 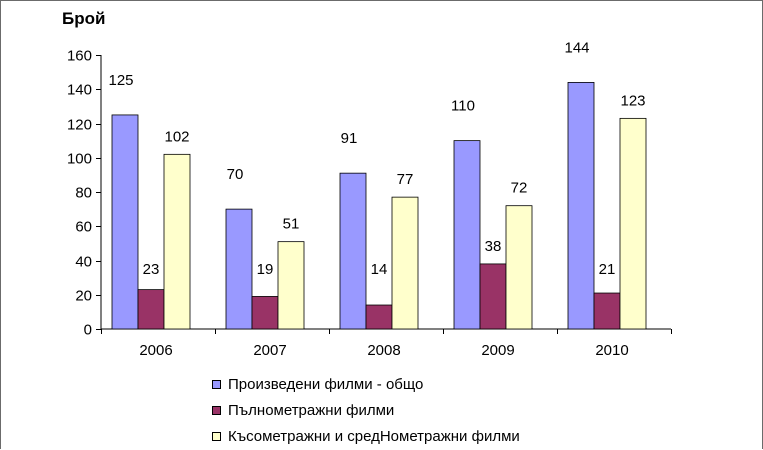 I want to click on legend-item-feature: Пълнометражни филми, so click(x=366, y=410).